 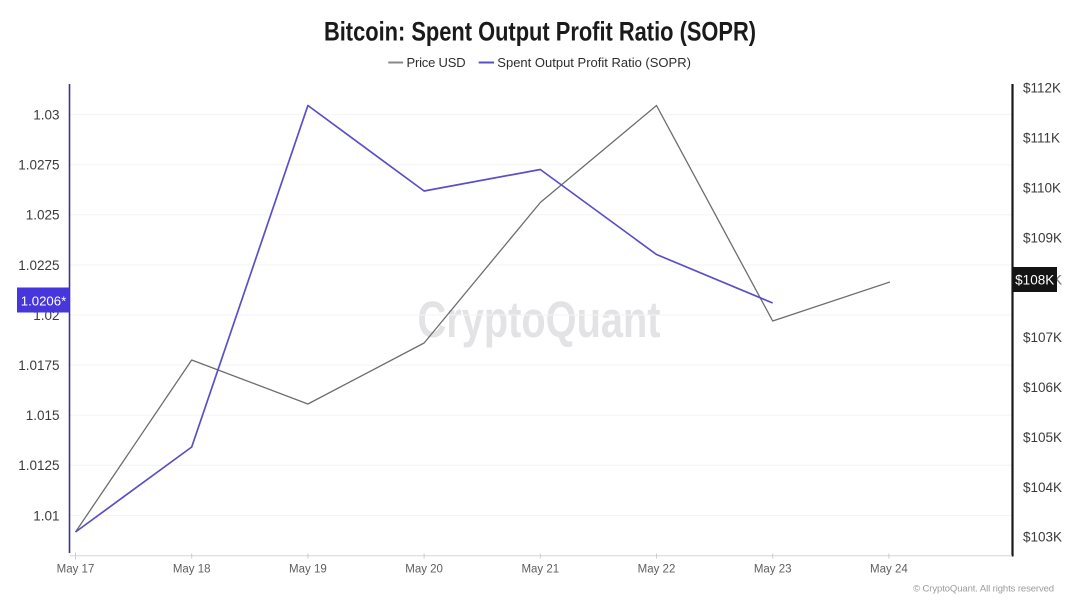 What do you see at coordinates (43, 415) in the screenshot?
I see `svg-text: 1.015` at bounding box center [43, 415].